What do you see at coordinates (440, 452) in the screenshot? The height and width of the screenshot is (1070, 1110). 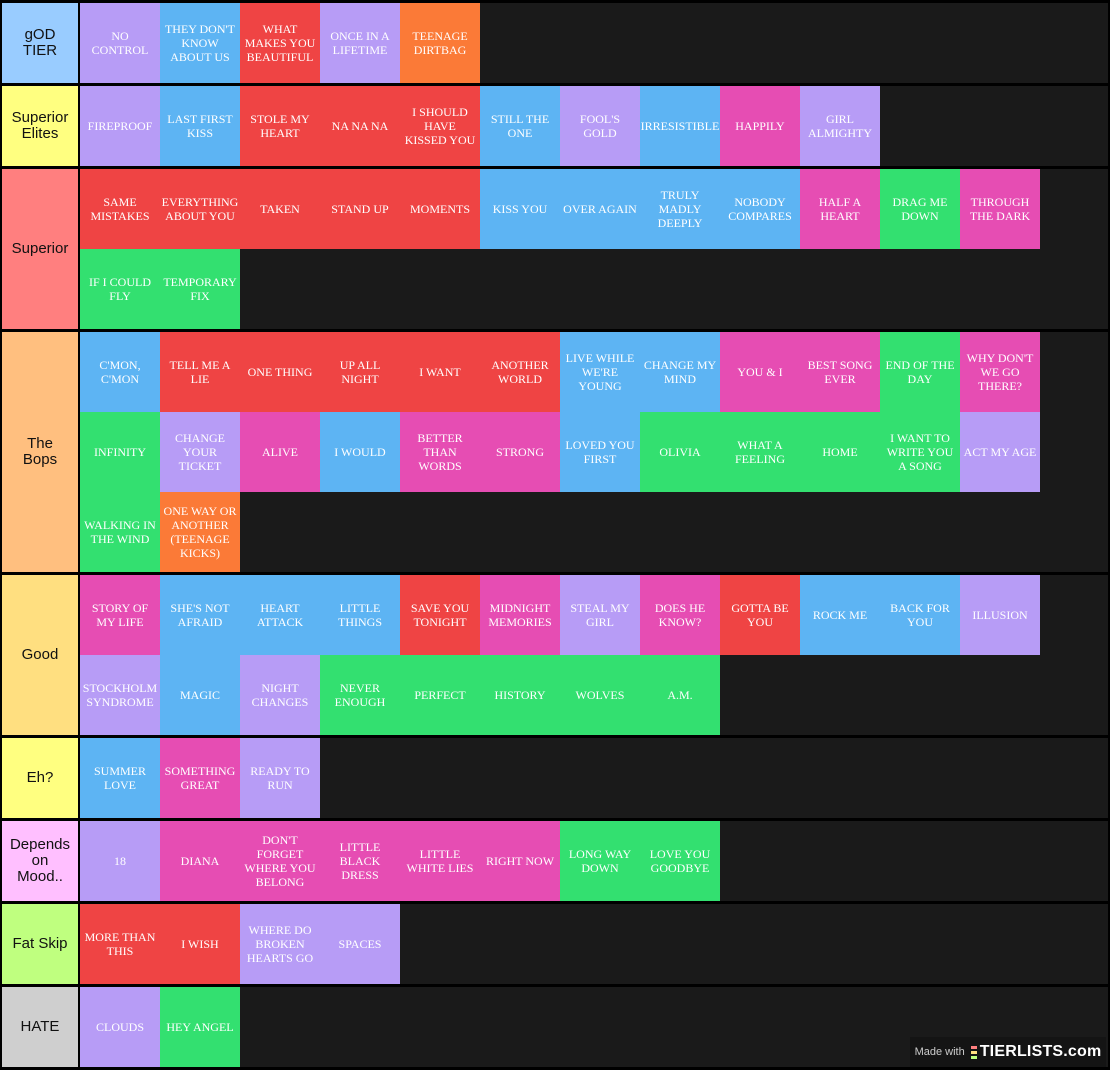 I see `tier-item: BETTER THAN WORDS` at bounding box center [440, 452].